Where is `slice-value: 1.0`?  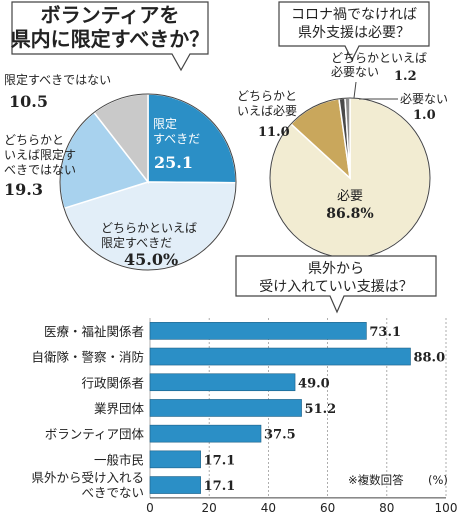 slice-value: 1.0 is located at coordinates (424, 115).